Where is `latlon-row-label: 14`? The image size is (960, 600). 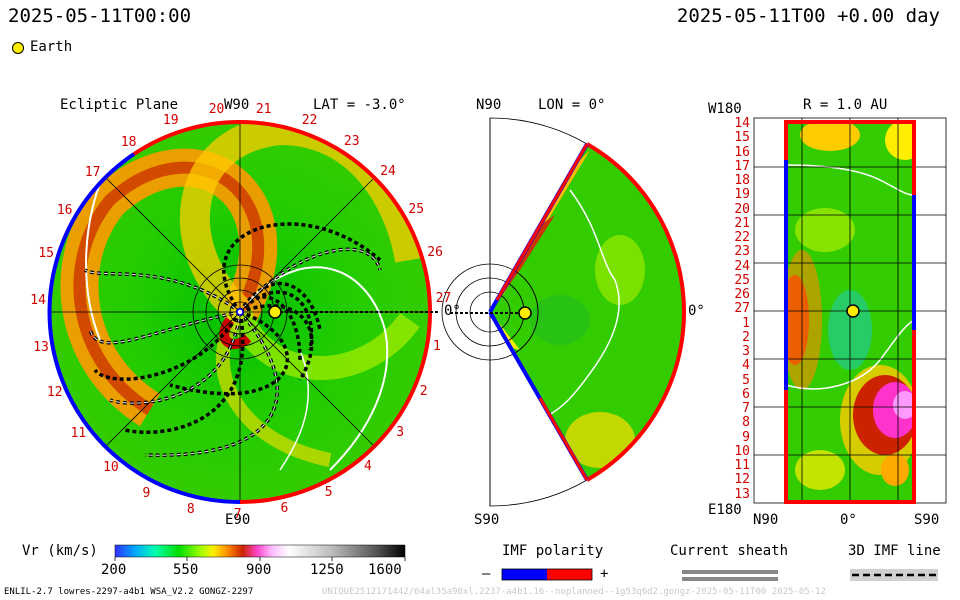 latlon-row-label: 14 is located at coordinates (742, 123).